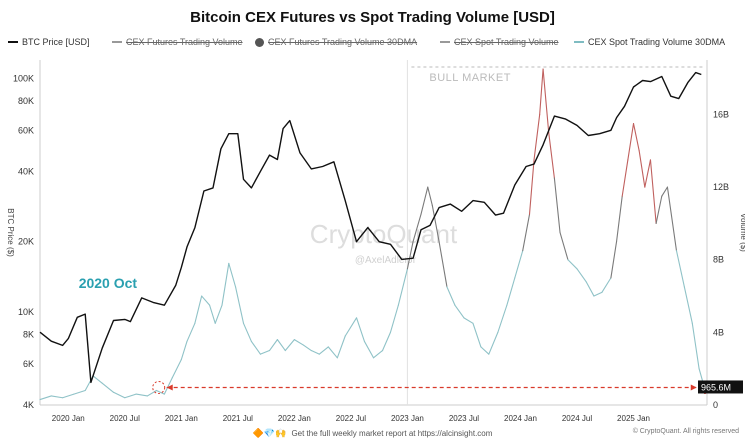 This screenshot has height=447, width=745. Describe the element at coordinates (294, 418) in the screenshot. I see `x-tick-label: 2022 Jan` at that location.